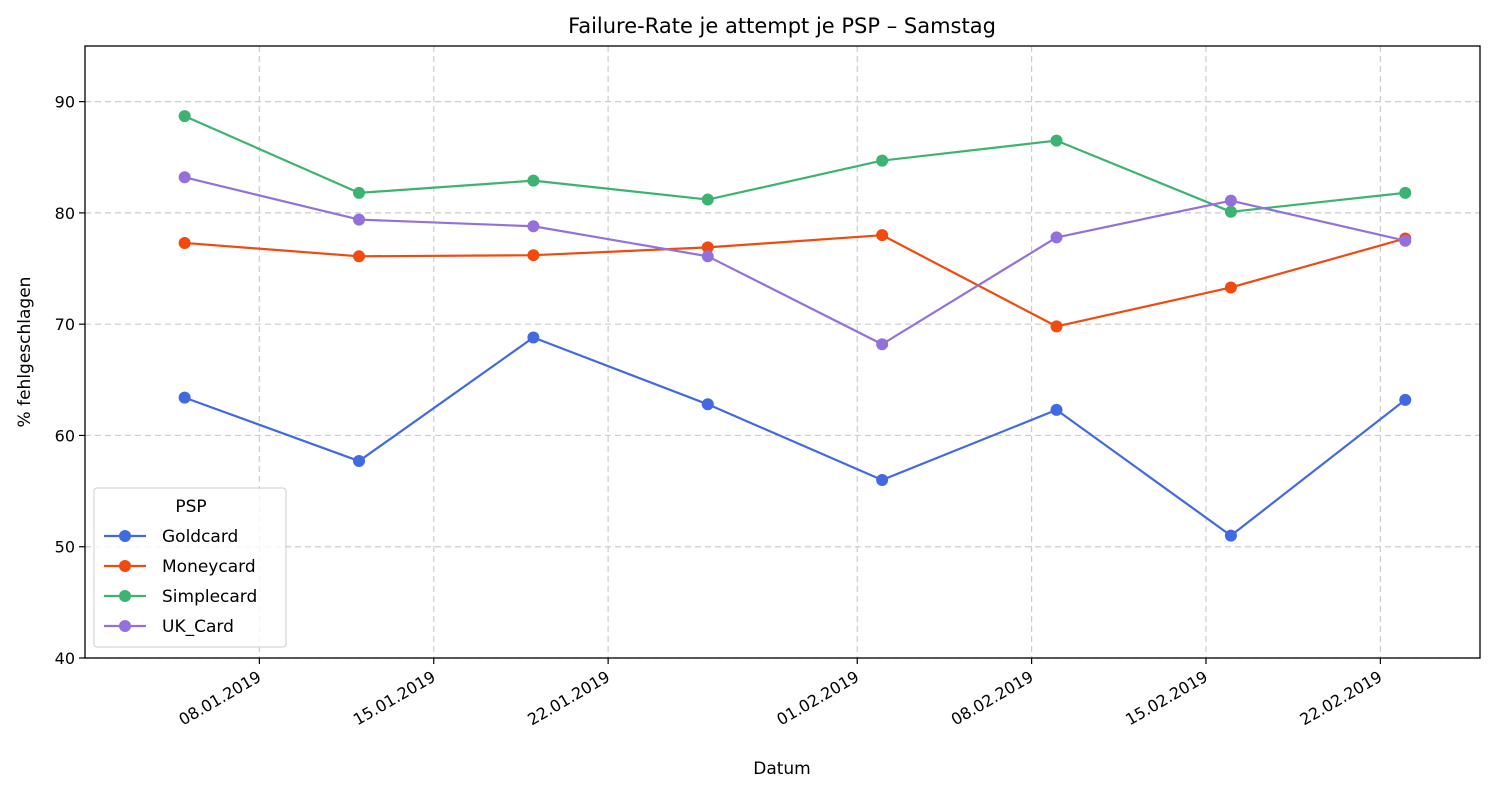  I want to click on y-tick-label: 50, so click(65, 547).